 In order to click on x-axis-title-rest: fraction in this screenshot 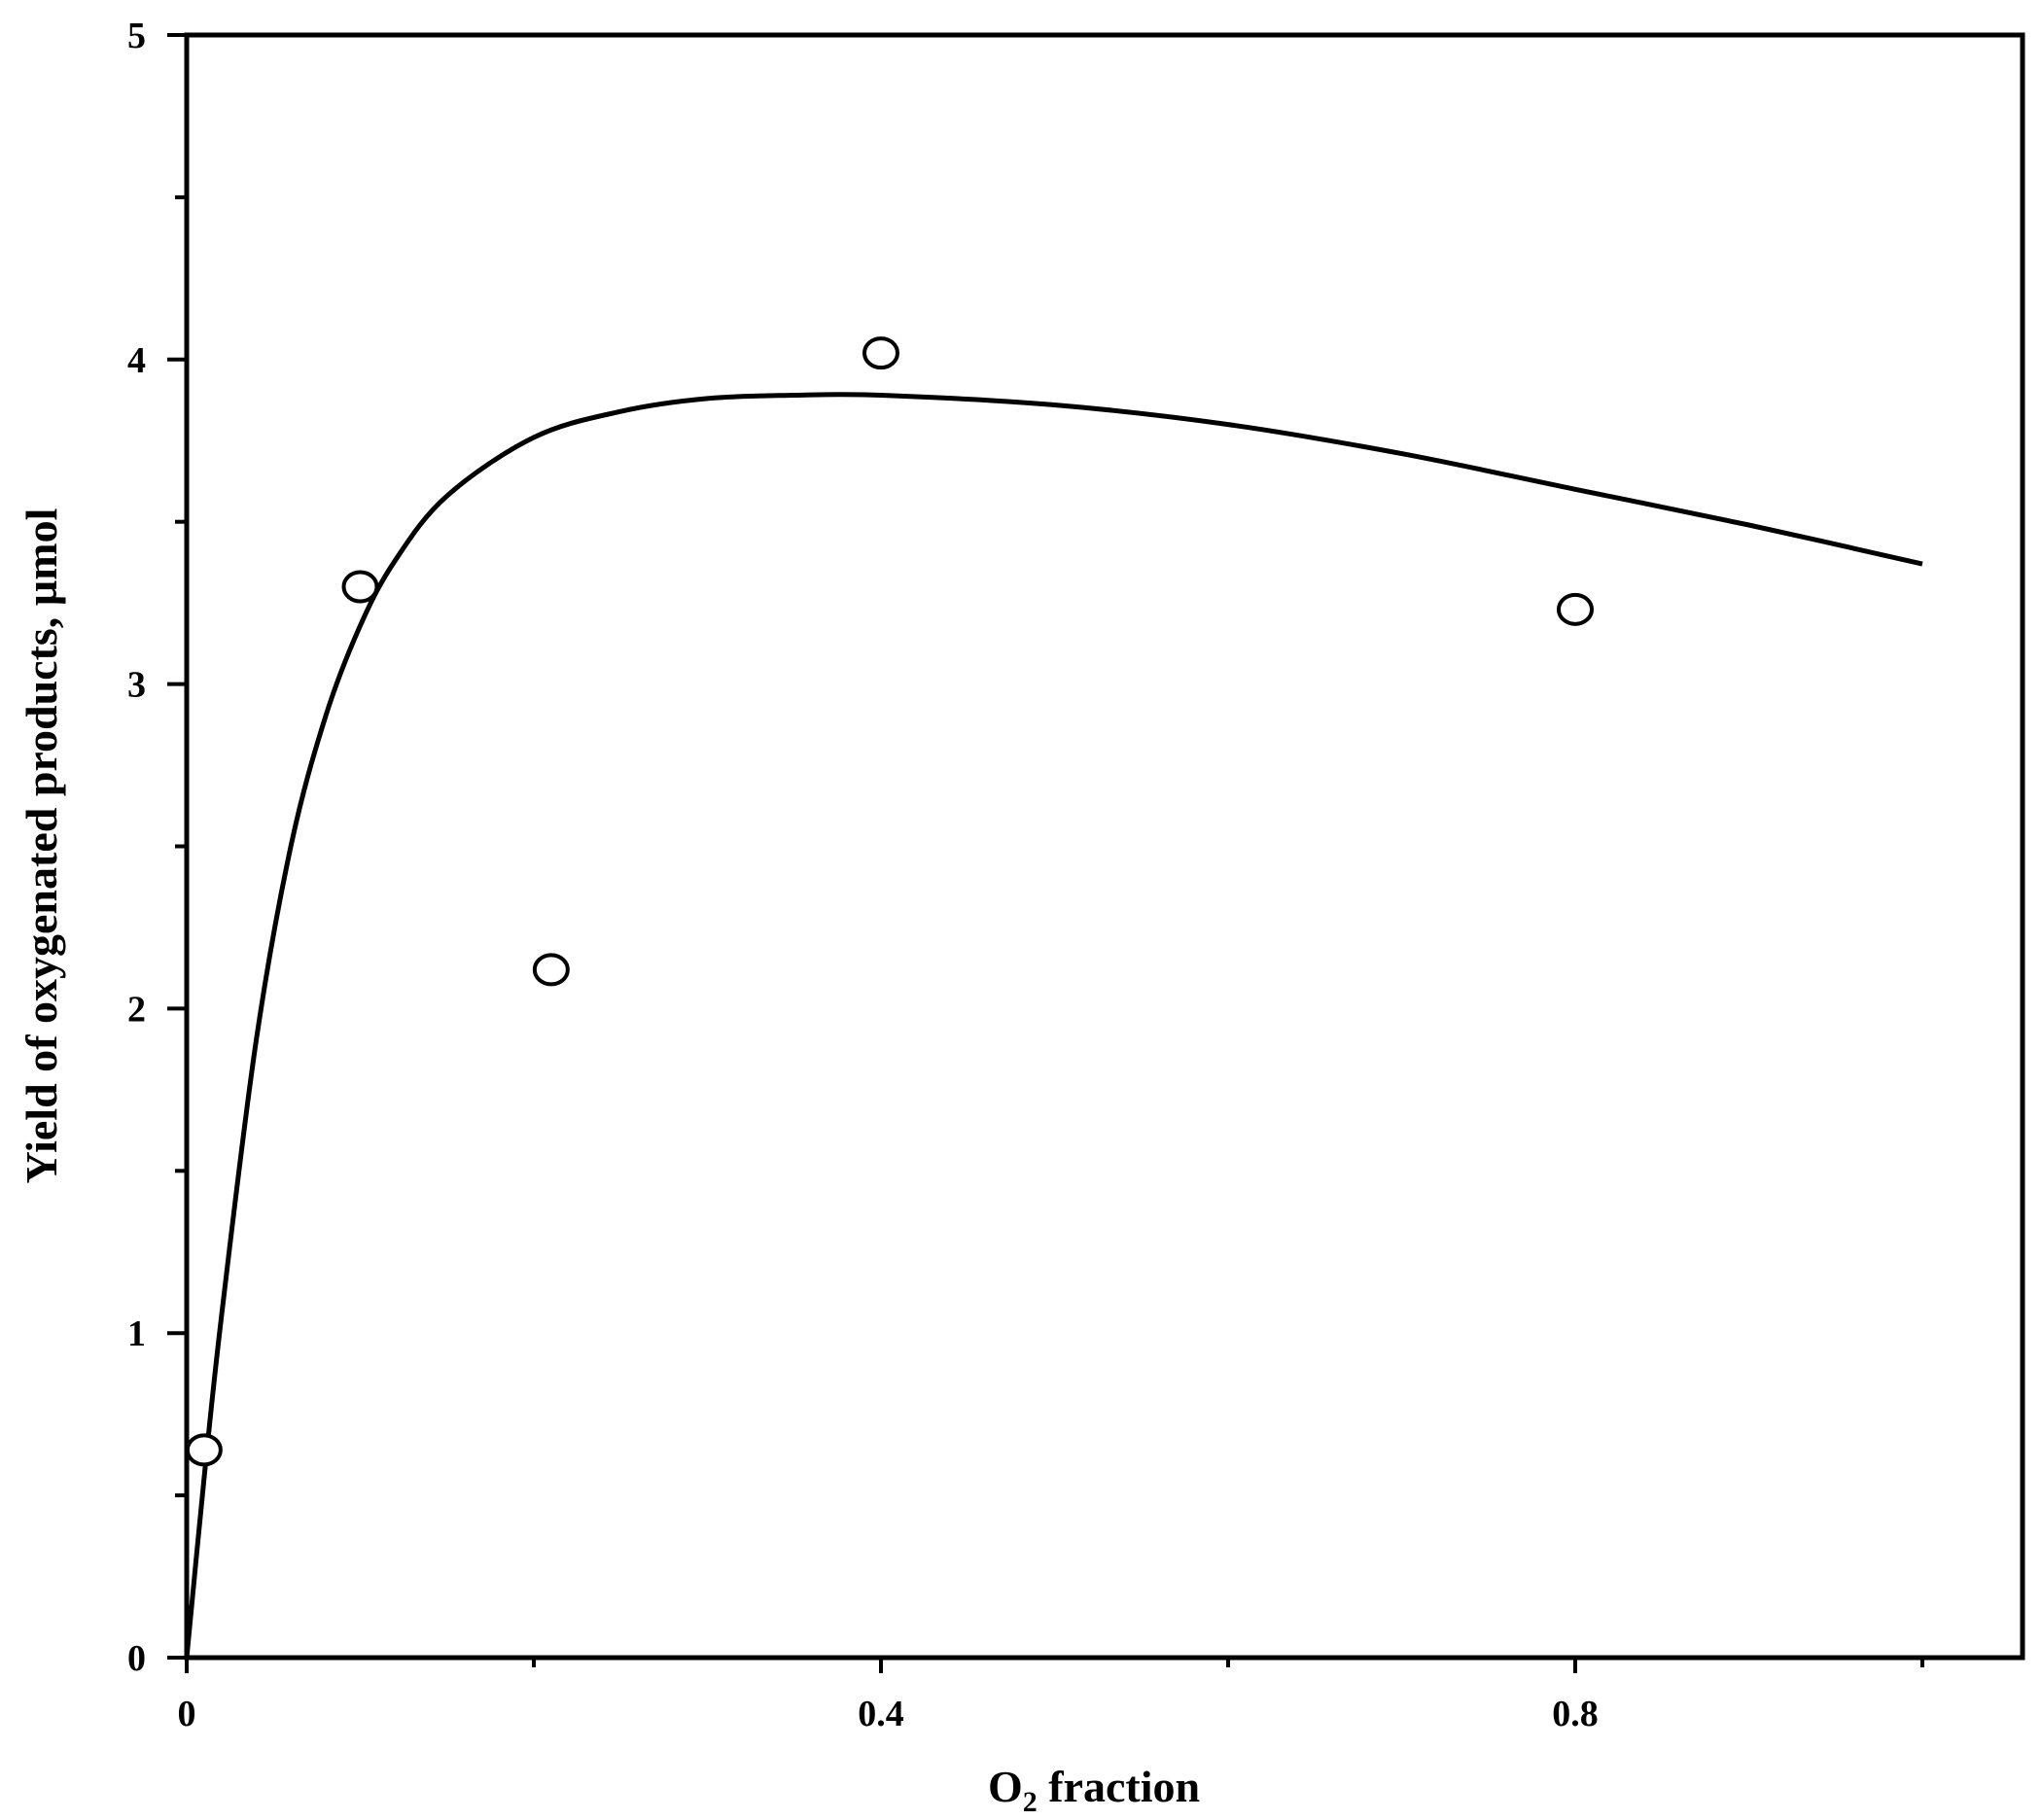, I will do `click(1119, 1786)`.